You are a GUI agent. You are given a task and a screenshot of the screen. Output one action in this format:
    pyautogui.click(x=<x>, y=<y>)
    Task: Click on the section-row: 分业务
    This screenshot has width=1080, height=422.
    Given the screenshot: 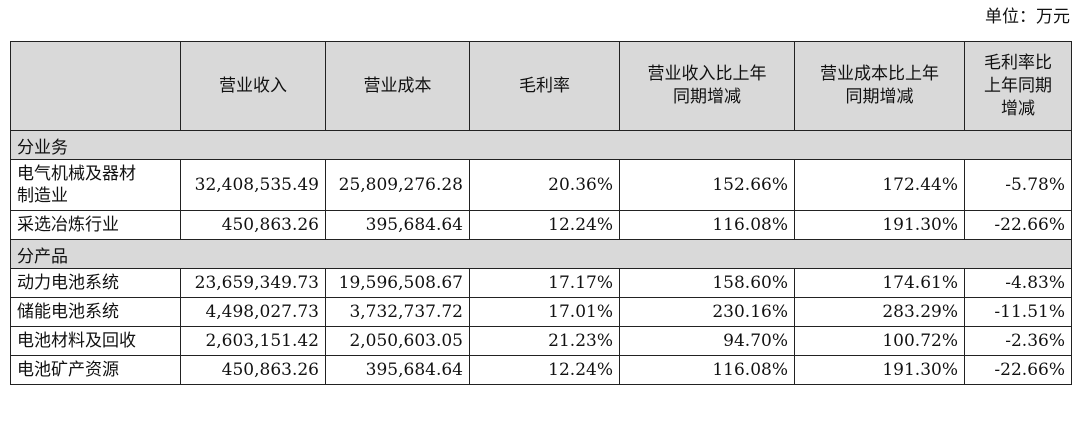 What is the action you would take?
    pyautogui.click(x=541, y=145)
    